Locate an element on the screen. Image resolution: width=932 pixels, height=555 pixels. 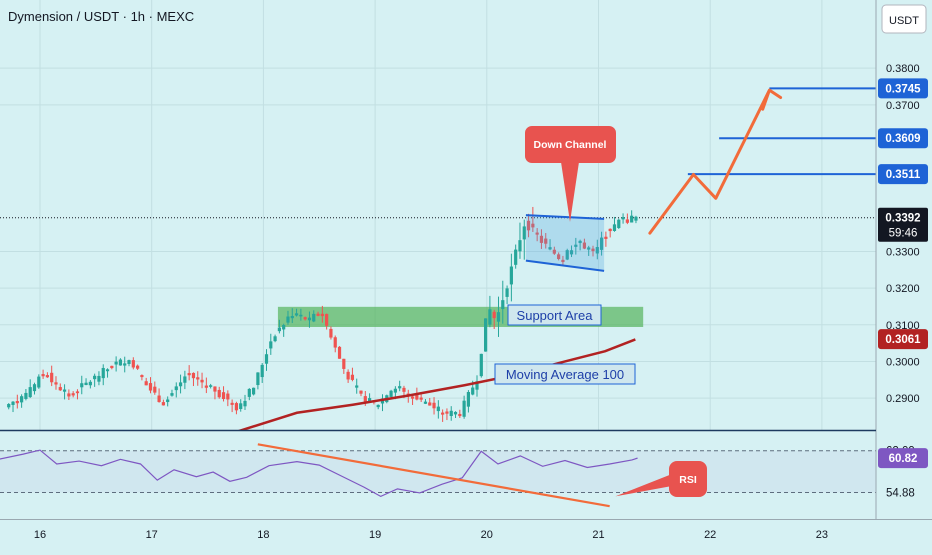
currency-label: USDT is located at coordinates (904, 21).